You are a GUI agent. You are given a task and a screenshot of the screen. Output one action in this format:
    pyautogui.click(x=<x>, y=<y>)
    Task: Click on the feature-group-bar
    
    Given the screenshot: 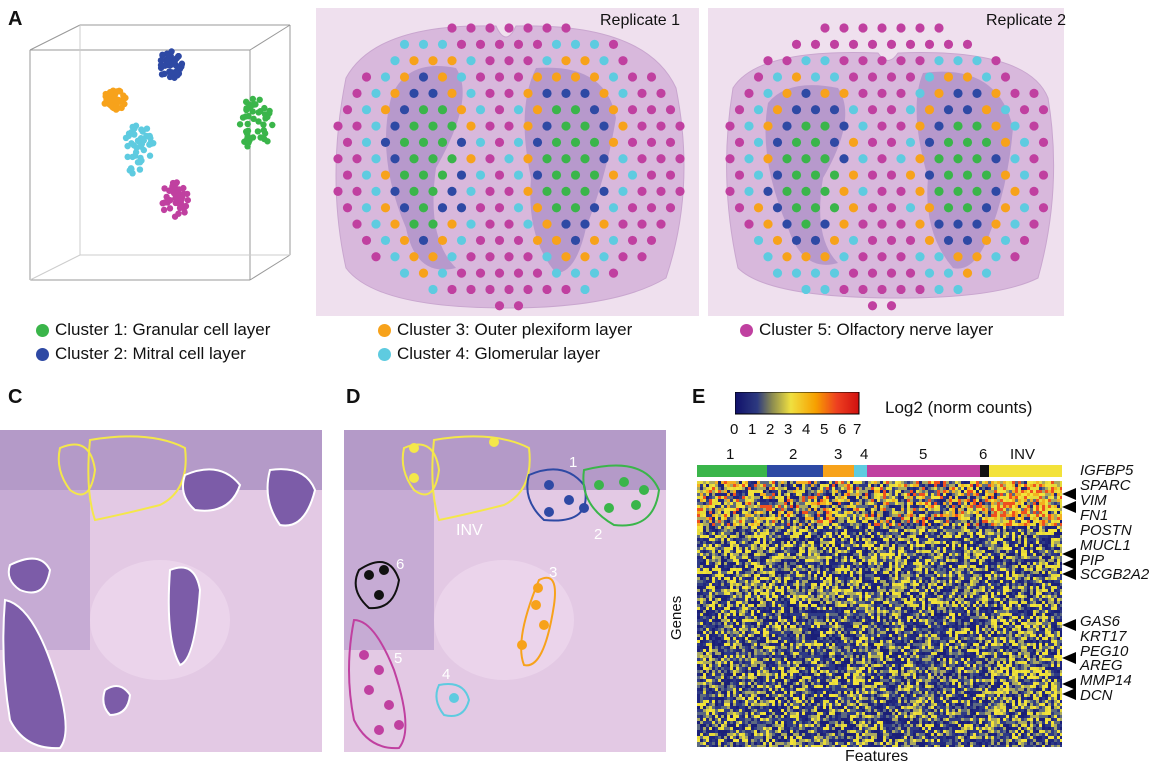 What is the action you would take?
    pyautogui.click(x=923, y=471)
    